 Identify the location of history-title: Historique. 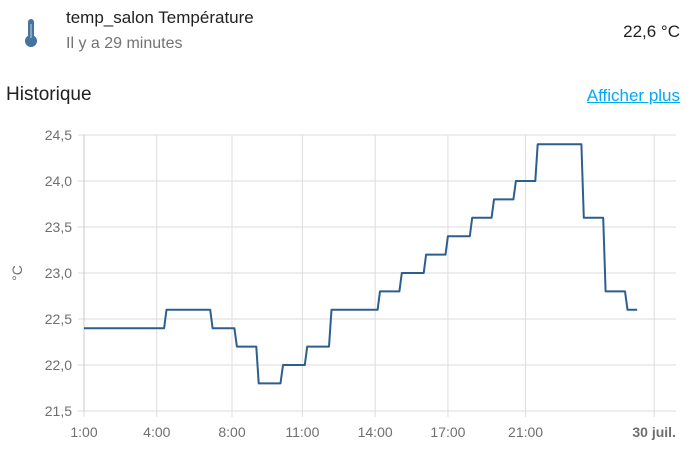
(49, 94).